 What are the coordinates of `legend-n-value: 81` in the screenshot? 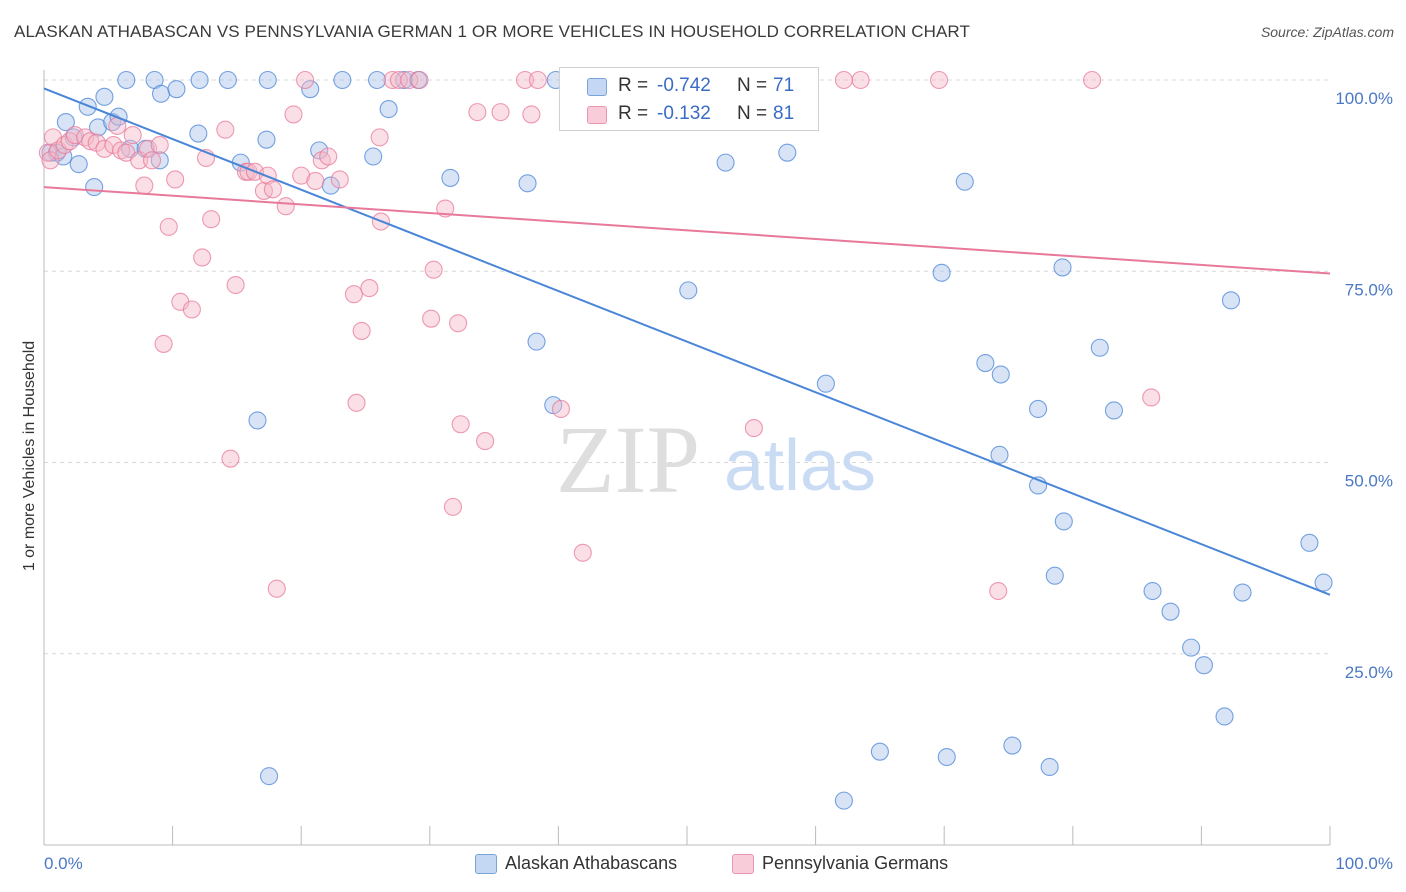 It's located at (784, 113).